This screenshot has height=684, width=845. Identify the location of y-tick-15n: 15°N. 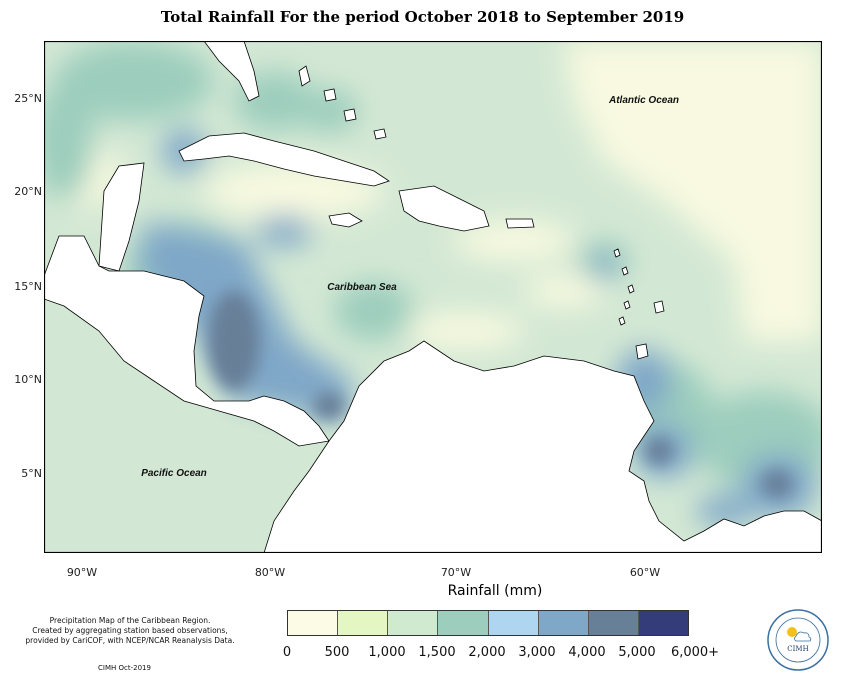
(28, 286).